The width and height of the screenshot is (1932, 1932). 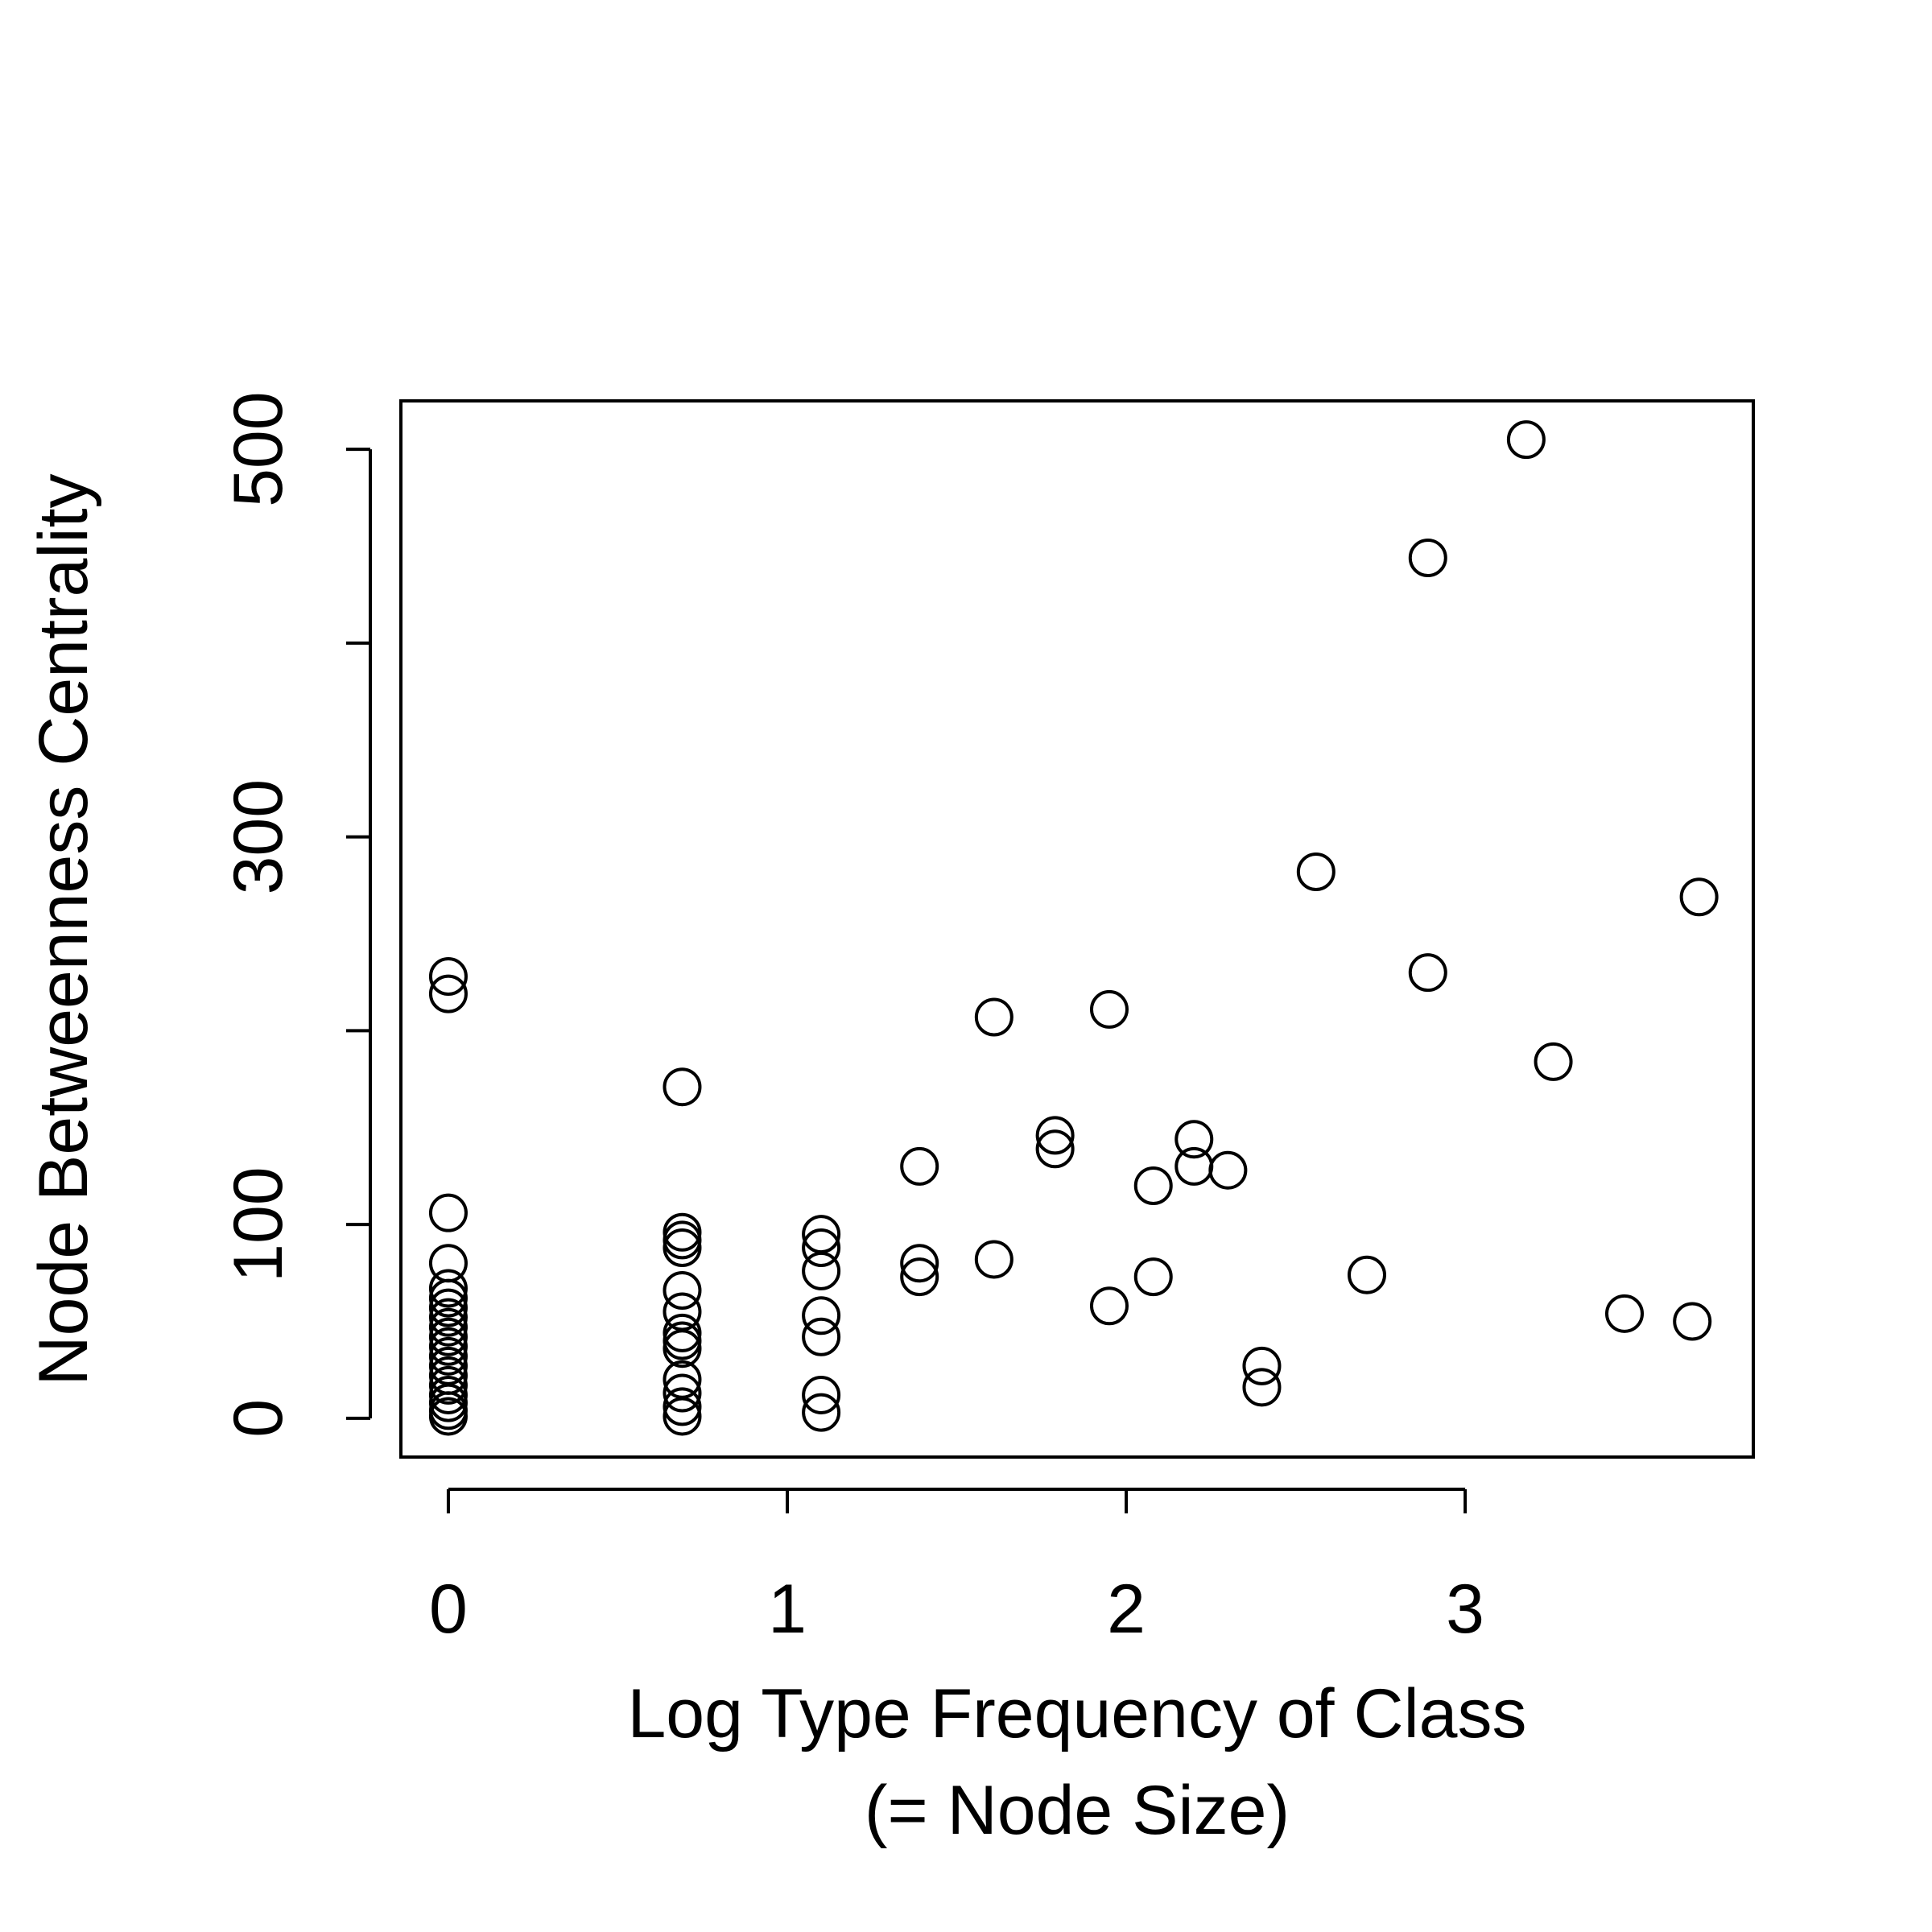 What do you see at coordinates (296, 914) in the screenshot?
I see `y-axis: 0 100 300 500` at bounding box center [296, 914].